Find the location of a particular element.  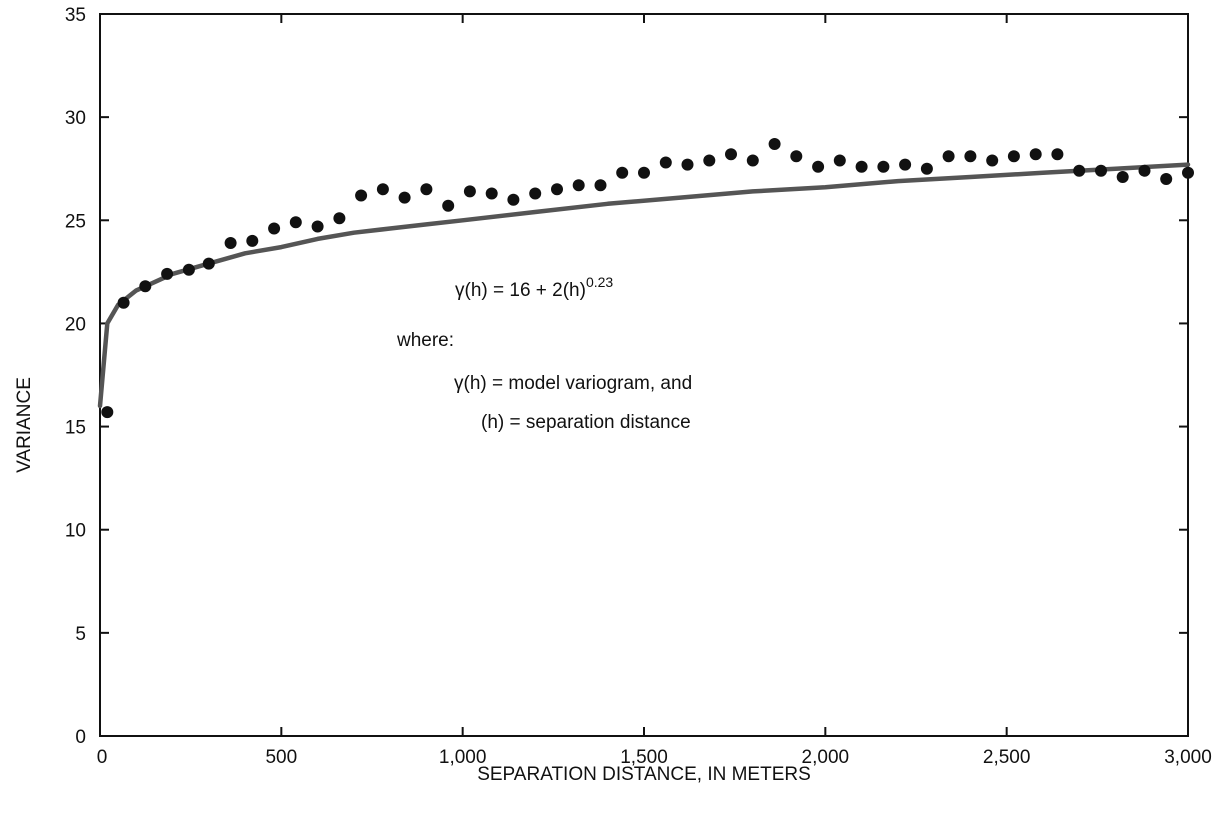

x-tick-label: 1,500 is located at coordinates (644, 757).